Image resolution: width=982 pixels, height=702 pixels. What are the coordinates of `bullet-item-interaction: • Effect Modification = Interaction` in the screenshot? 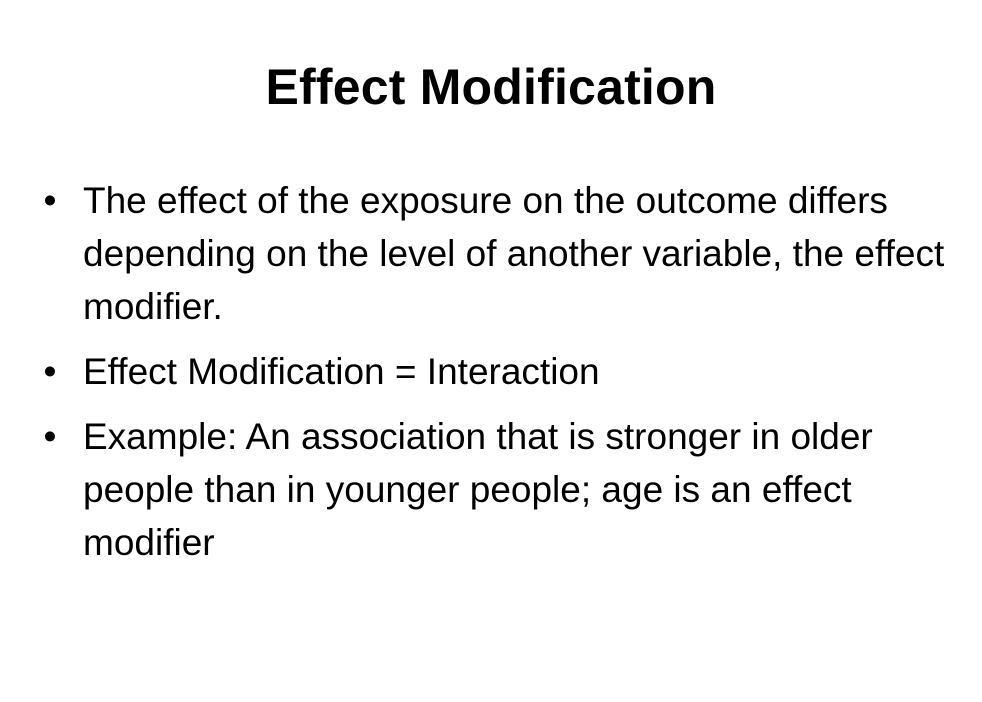 It's located at (495, 371).